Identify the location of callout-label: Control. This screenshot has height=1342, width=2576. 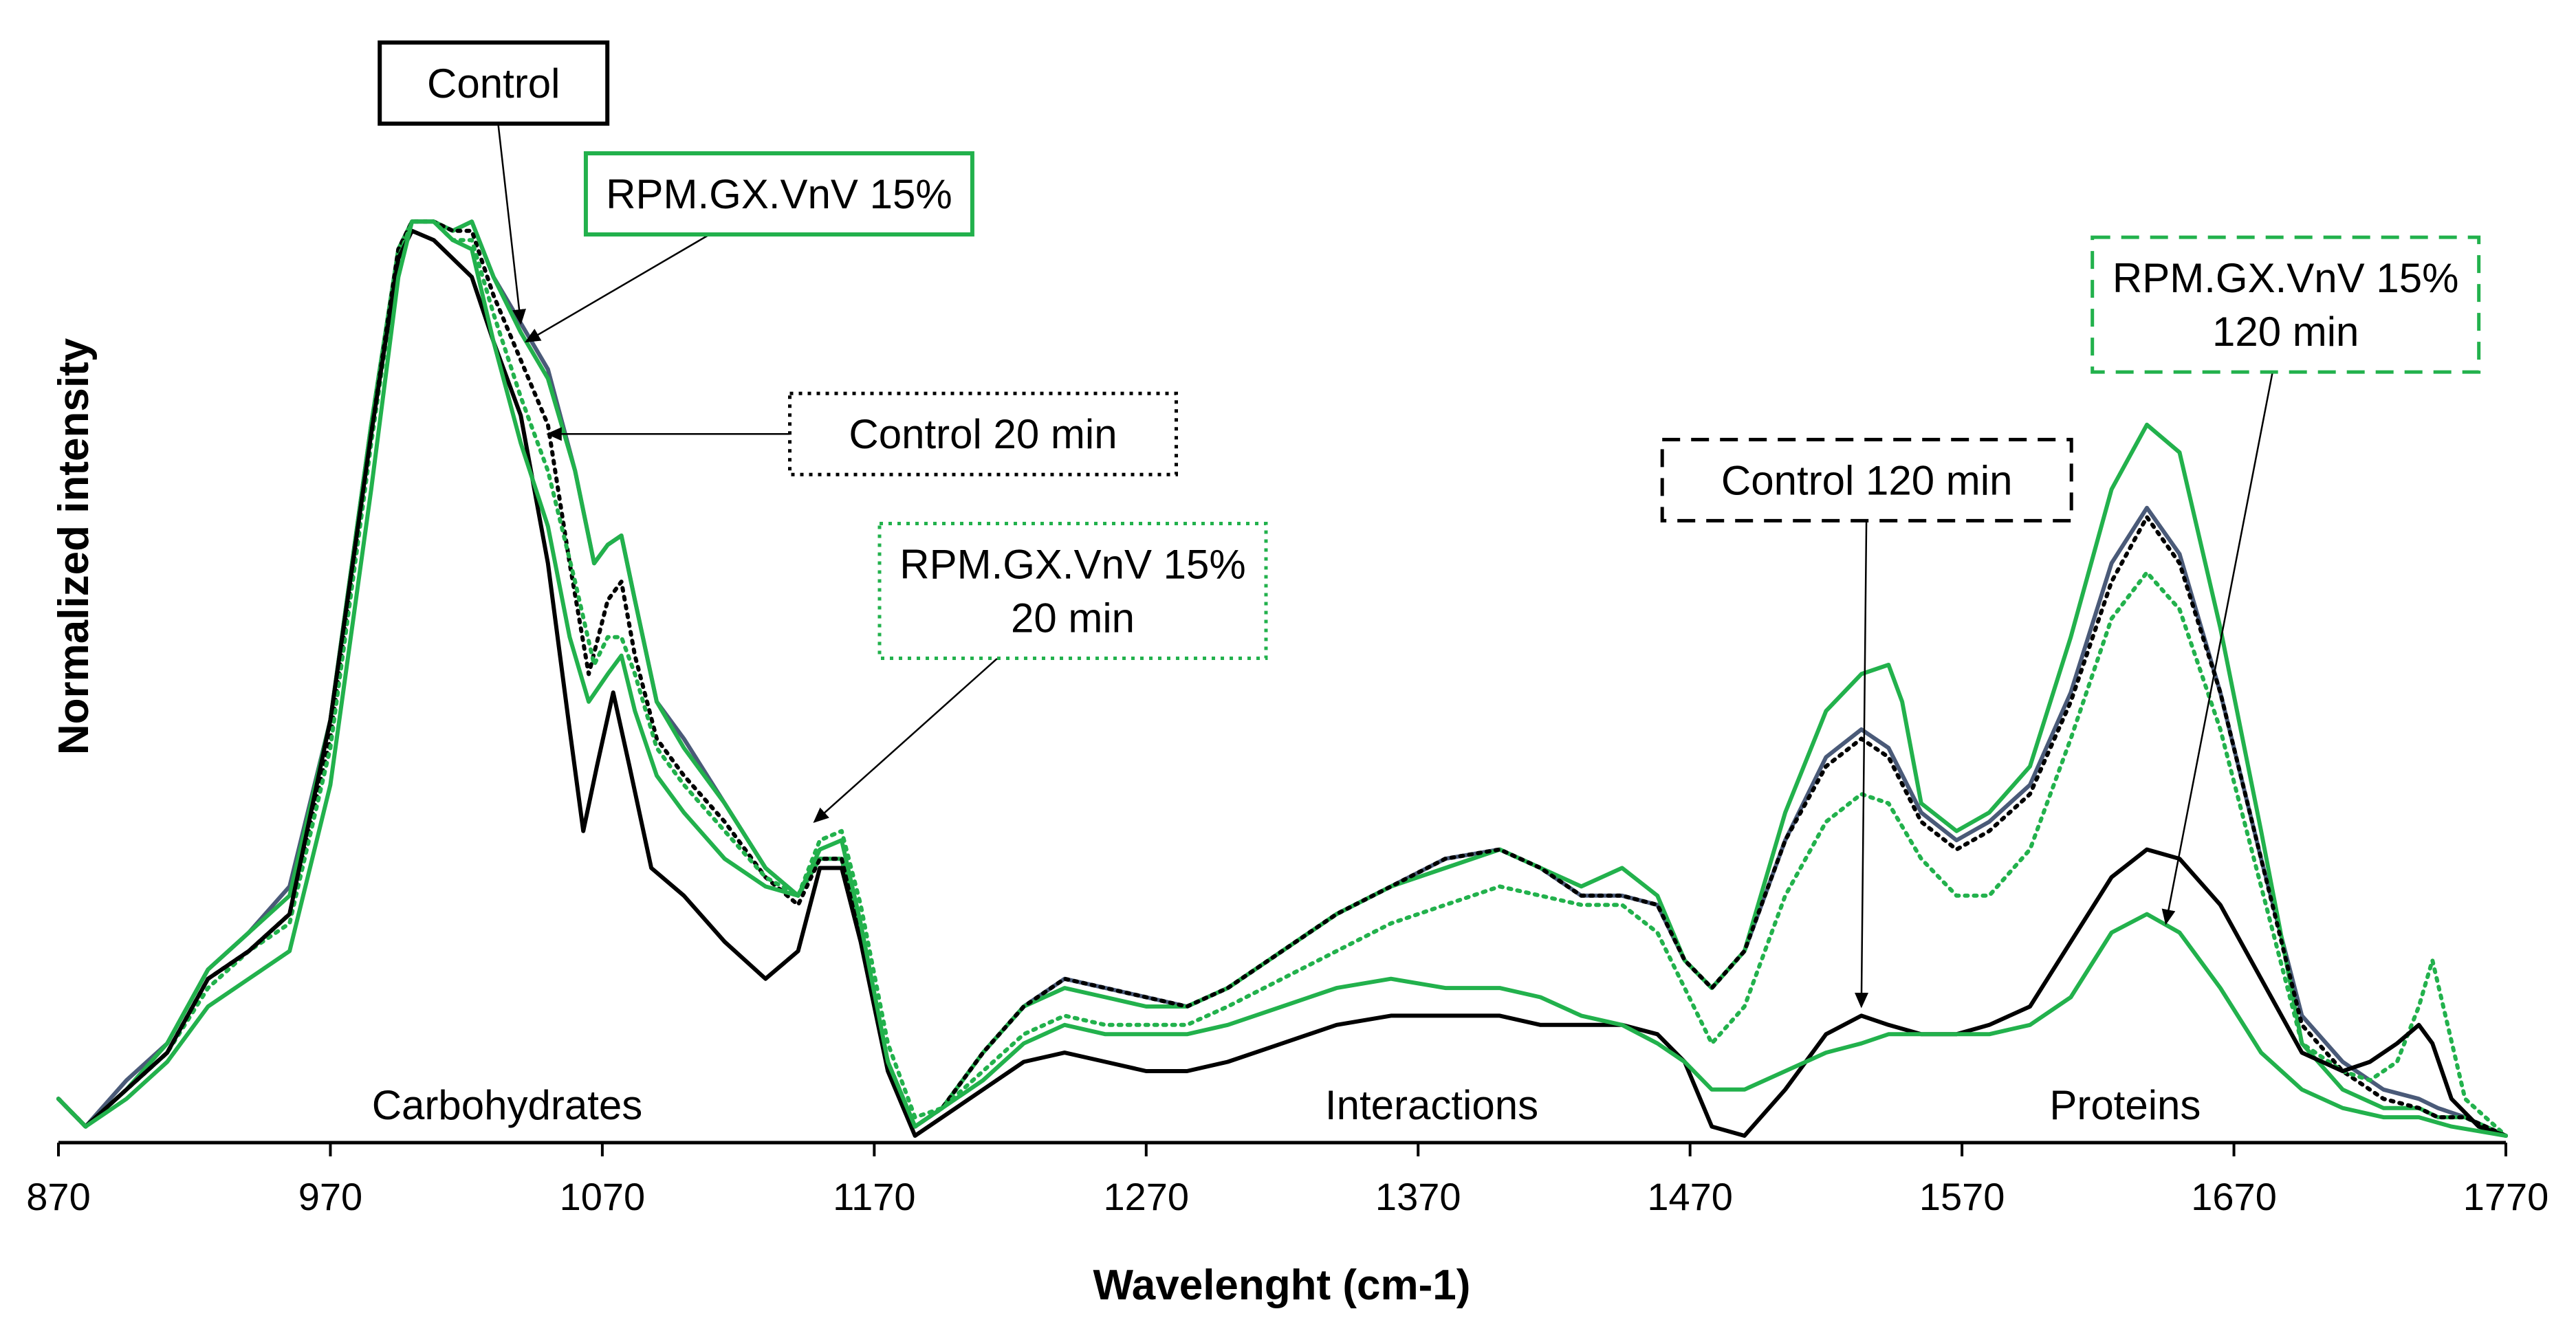
(493, 83).